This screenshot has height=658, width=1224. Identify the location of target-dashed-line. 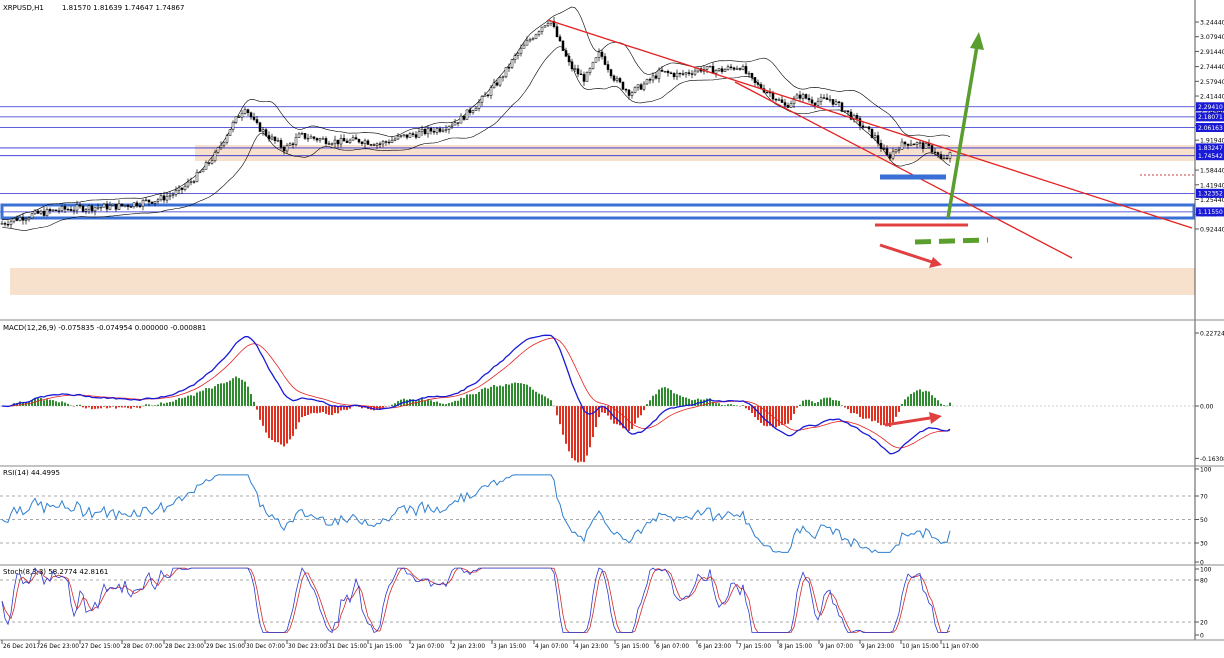
(951, 241).